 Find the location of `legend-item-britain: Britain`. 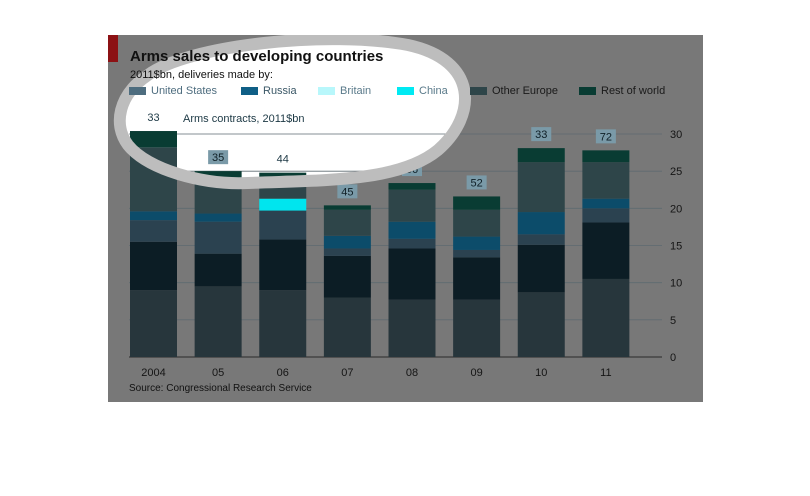

legend-item-britain: Britain is located at coordinates (344, 91).